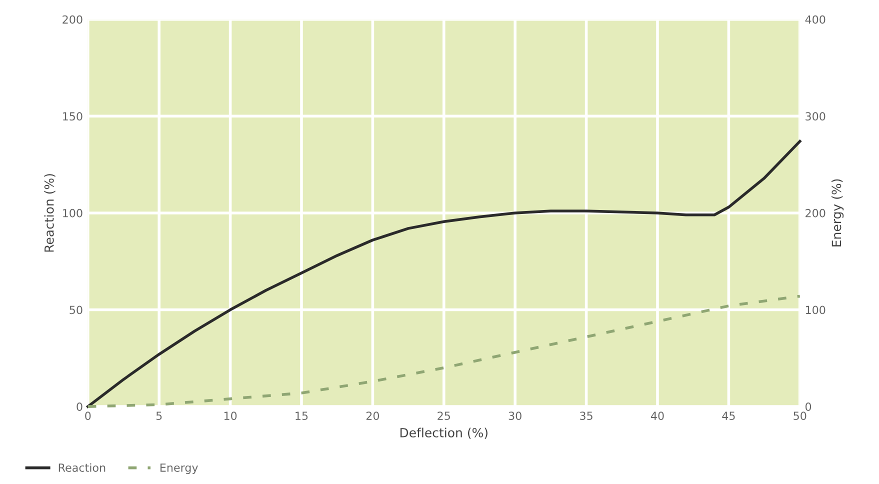  What do you see at coordinates (728, 416) in the screenshot?
I see `x-tick-label: 45` at bounding box center [728, 416].